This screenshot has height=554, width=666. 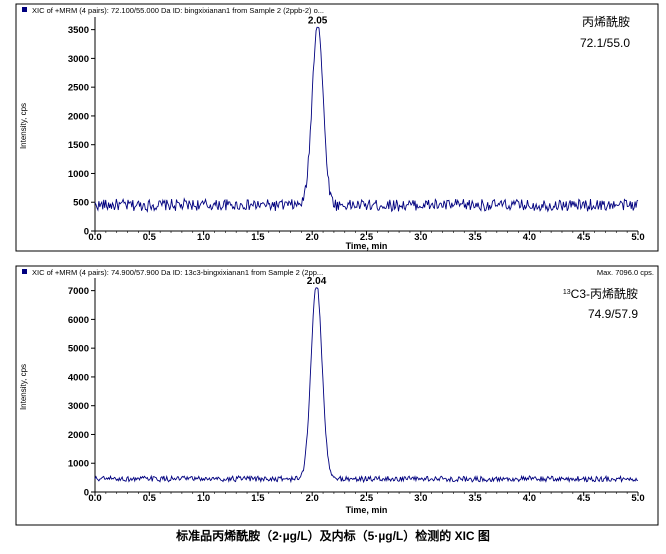 I want to click on y-tick-label: 4000, so click(x=78, y=377).